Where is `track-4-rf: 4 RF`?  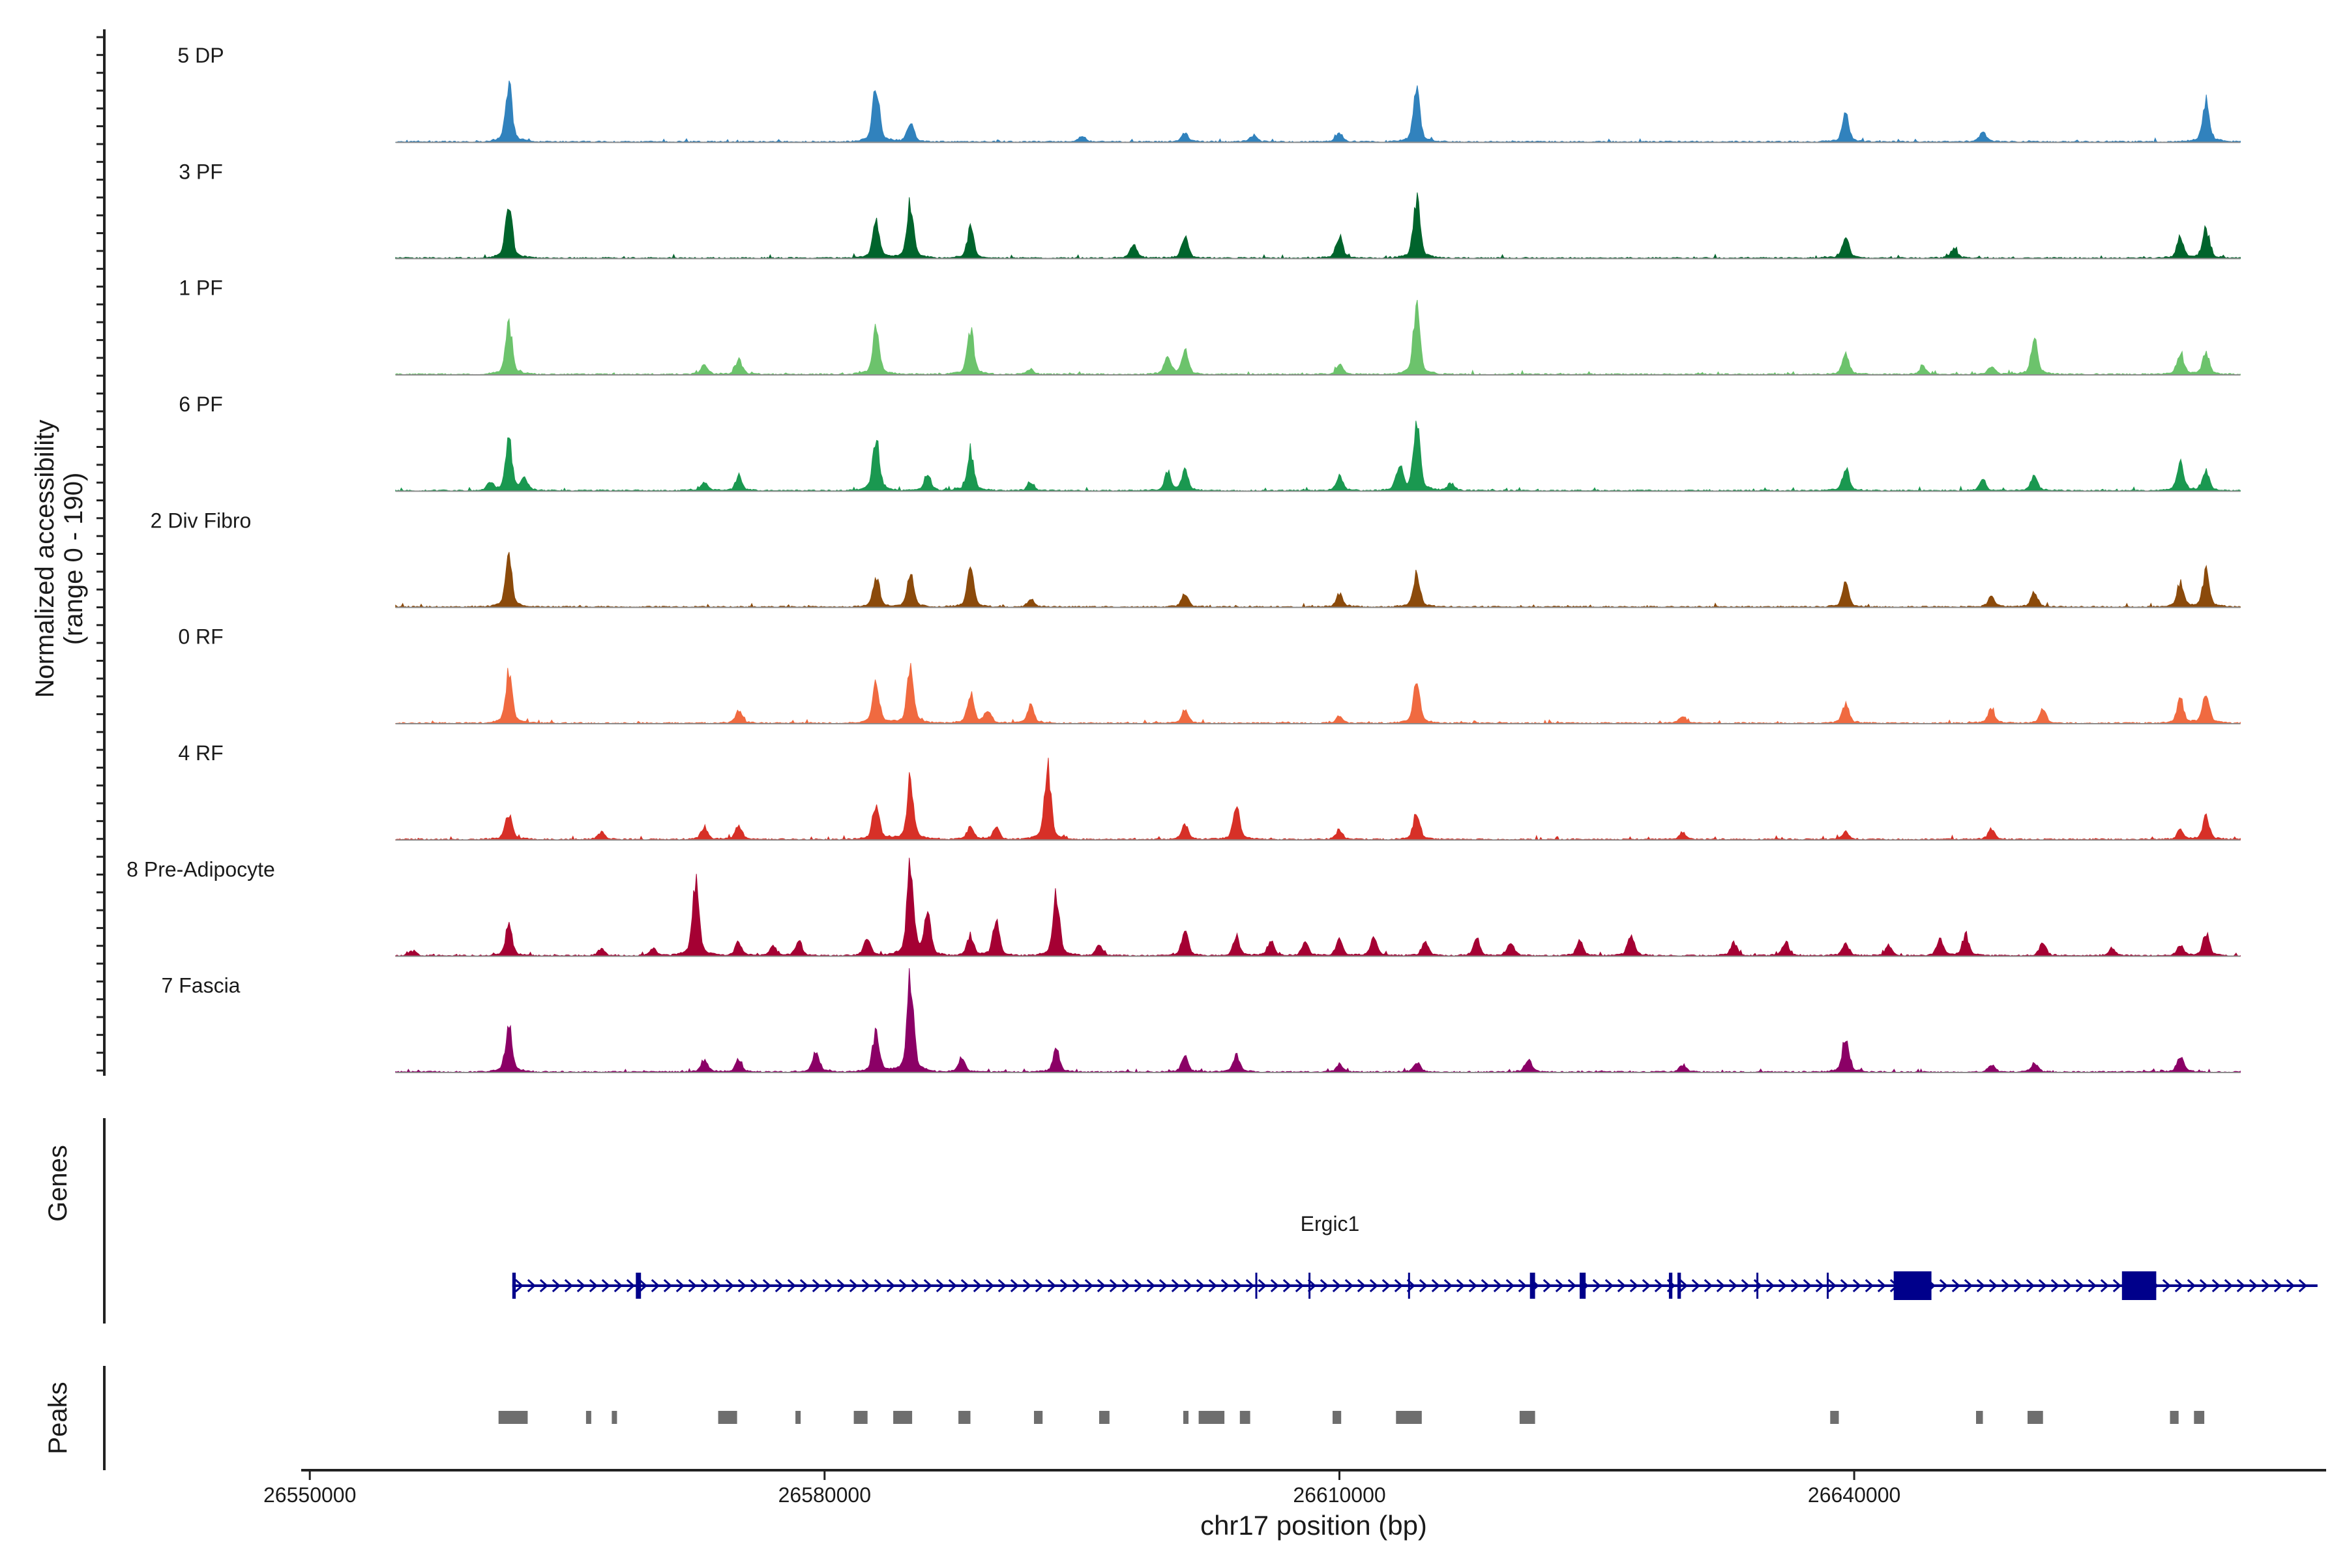 track-4-rf: 4 RF is located at coordinates (1209, 791).